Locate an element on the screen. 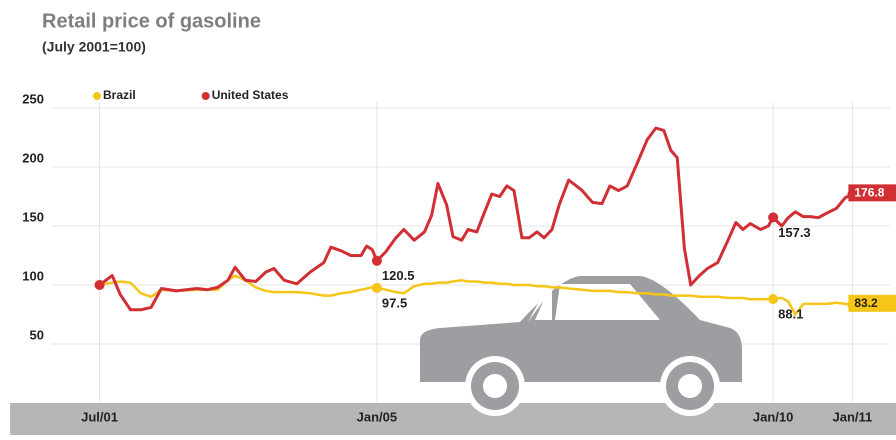 This screenshot has height=440, width=896. value-label: 83.2 is located at coordinates (866, 303).